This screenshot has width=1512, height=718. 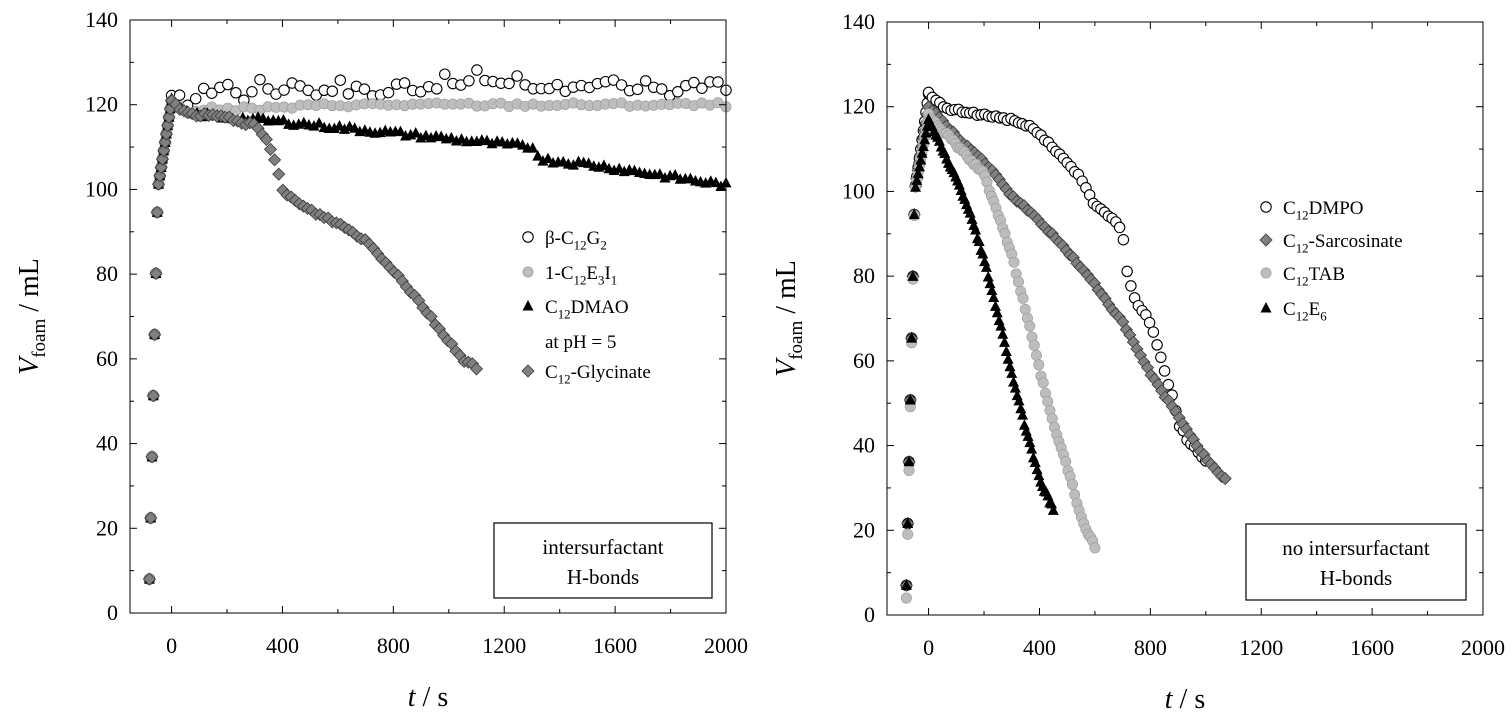 What do you see at coordinates (576, 240) in the screenshot?
I see `legend-label: β-C12G2` at bounding box center [576, 240].